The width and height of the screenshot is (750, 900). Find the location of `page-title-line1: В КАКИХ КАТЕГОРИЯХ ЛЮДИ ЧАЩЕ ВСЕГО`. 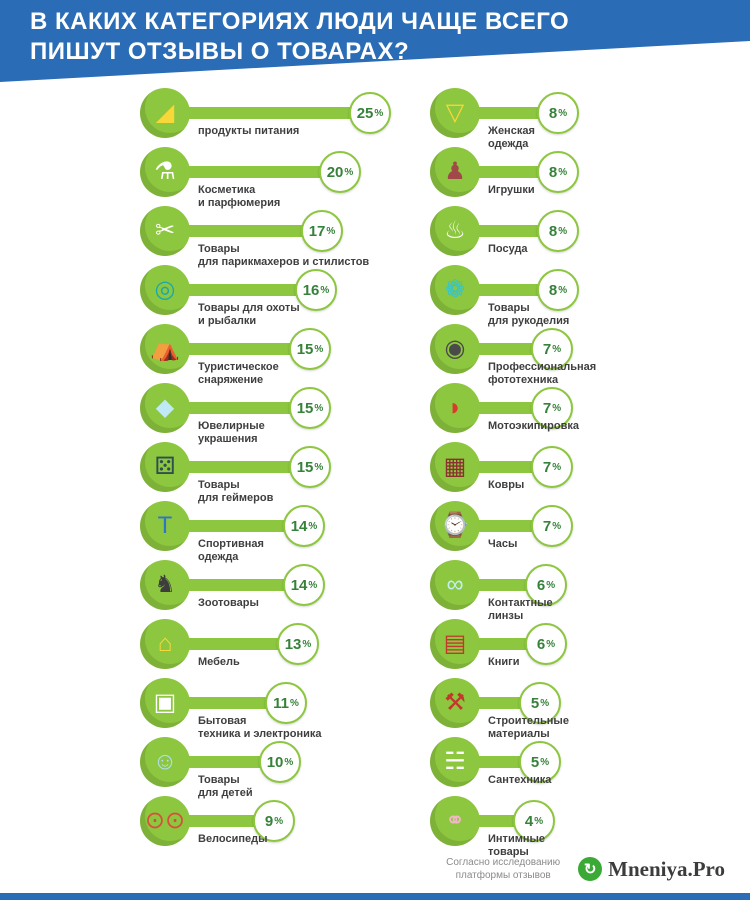

page-title-line1: В КАКИХ КАТЕГОРИЯХ ЛЮДИ ЧАЩЕ ВСЕГО is located at coordinates (300, 21).